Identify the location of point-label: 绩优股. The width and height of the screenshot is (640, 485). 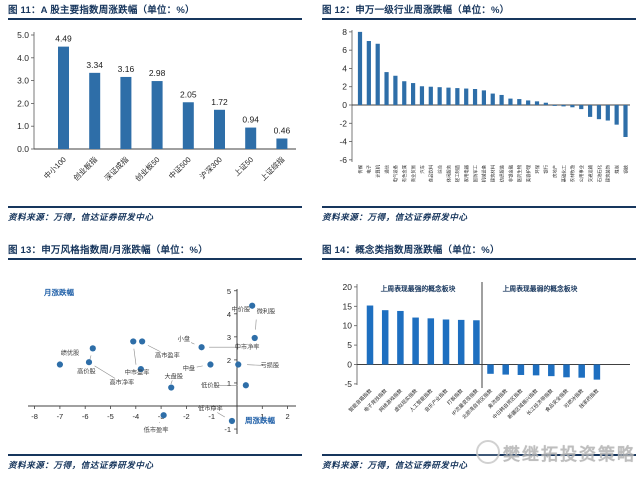
(70, 353).